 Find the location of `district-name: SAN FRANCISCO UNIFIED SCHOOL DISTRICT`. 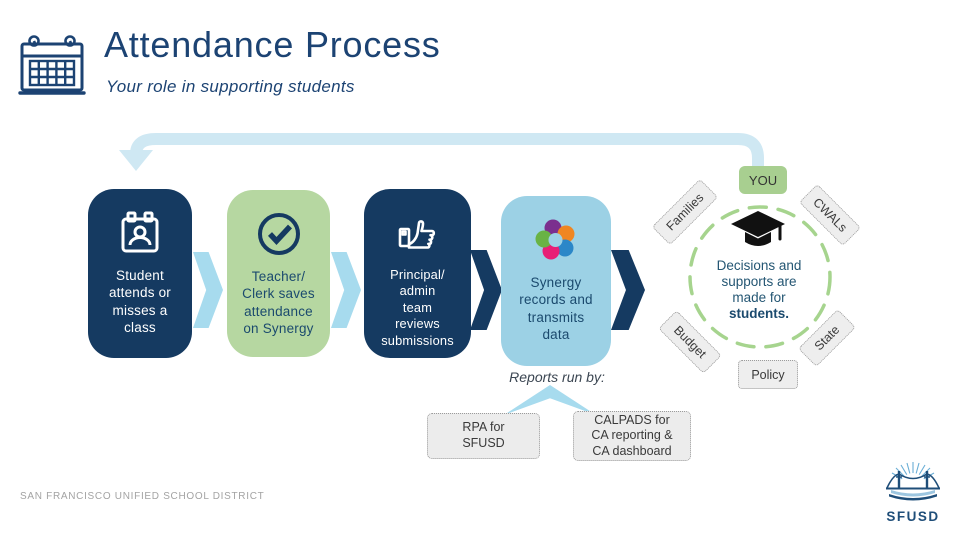

district-name: SAN FRANCISCO UNIFIED SCHOOL DISTRICT is located at coordinates (142, 496).